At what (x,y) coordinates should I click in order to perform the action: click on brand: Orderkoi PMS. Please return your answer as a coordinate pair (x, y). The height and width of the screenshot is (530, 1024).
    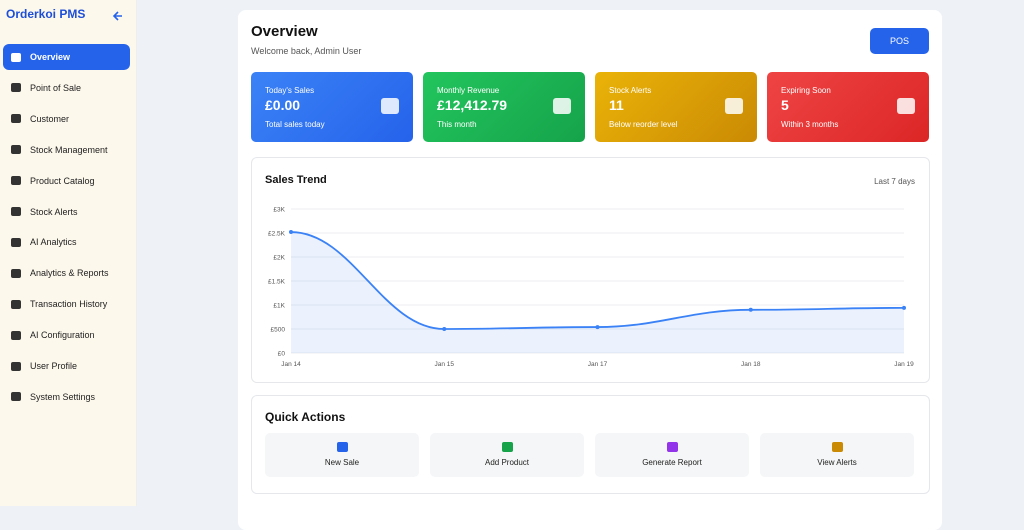
    Looking at the image, I should click on (46, 14).